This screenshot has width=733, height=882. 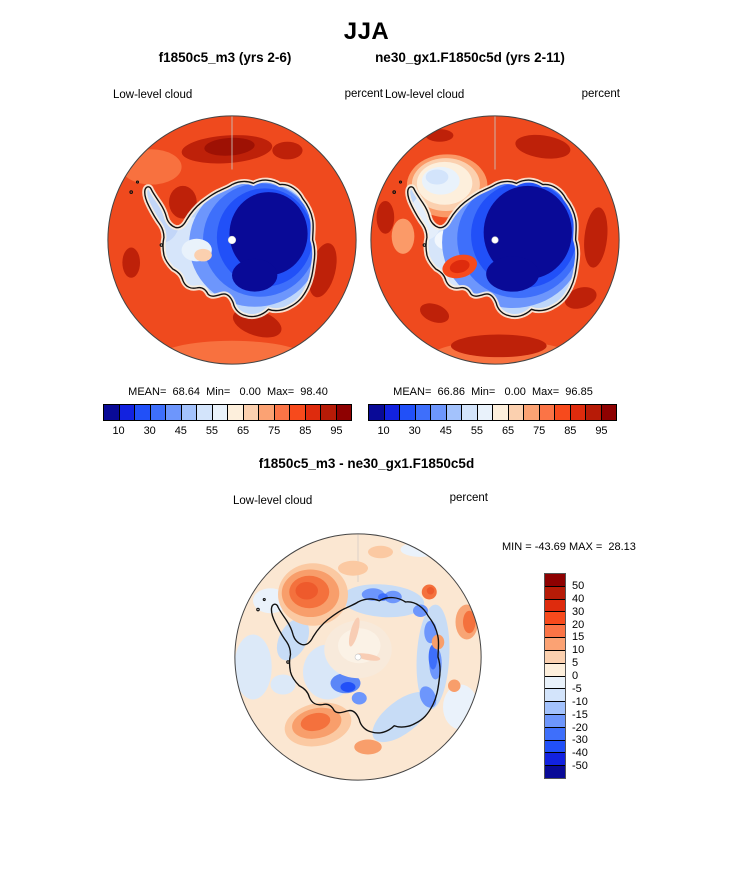 What do you see at coordinates (492, 432) in the screenshot?
I see `right-colorbar-ticks: 10 30 45 55 65 75 85 95` at bounding box center [492, 432].